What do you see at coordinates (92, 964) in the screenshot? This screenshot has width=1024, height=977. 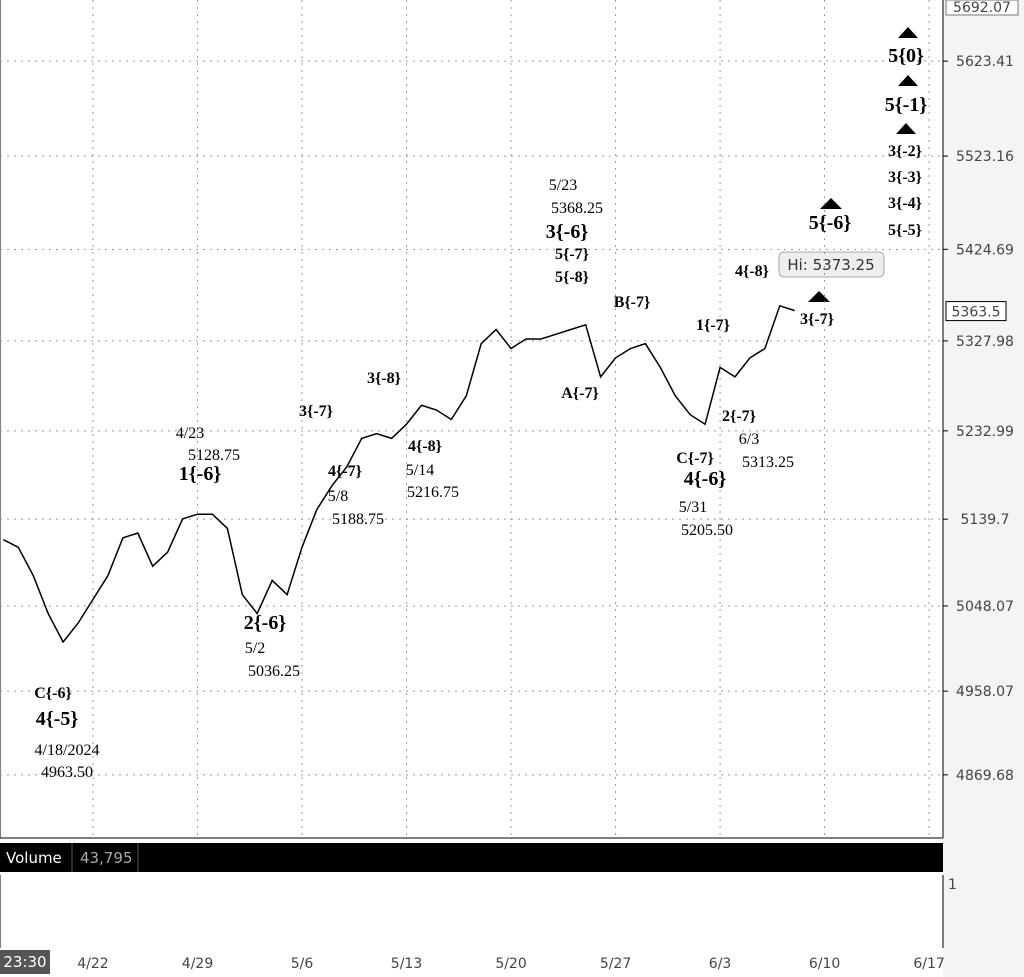 I see `x-tick-label: 4/22` at bounding box center [92, 964].